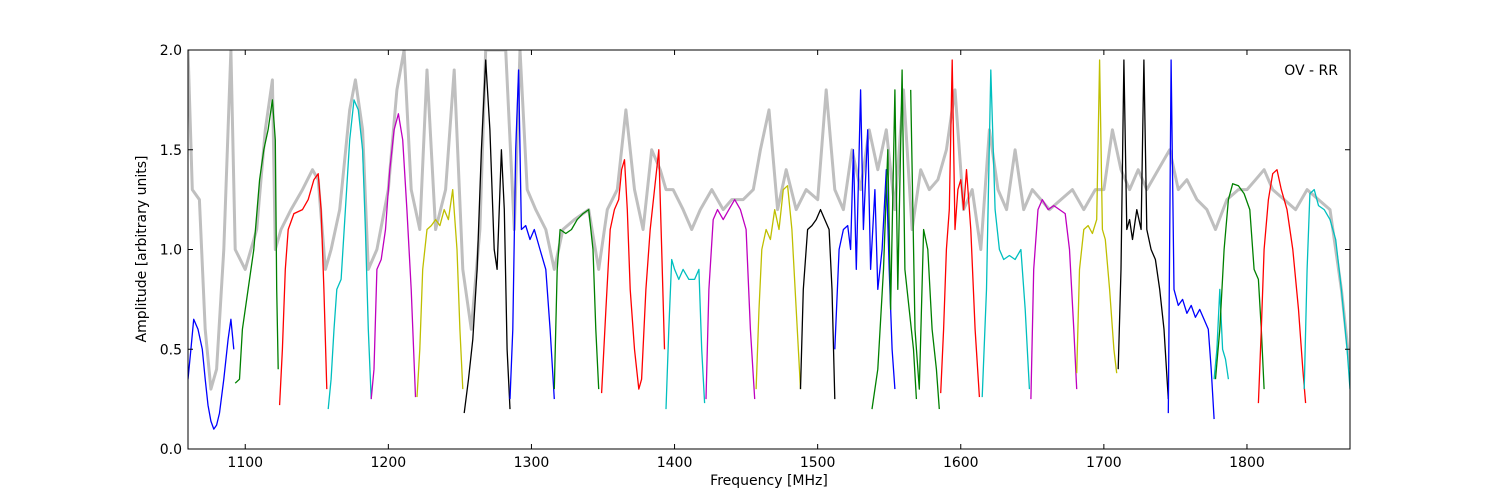 This screenshot has height=500, width=1500. I want to click on y-tick-label: 0.0, so click(171, 450).